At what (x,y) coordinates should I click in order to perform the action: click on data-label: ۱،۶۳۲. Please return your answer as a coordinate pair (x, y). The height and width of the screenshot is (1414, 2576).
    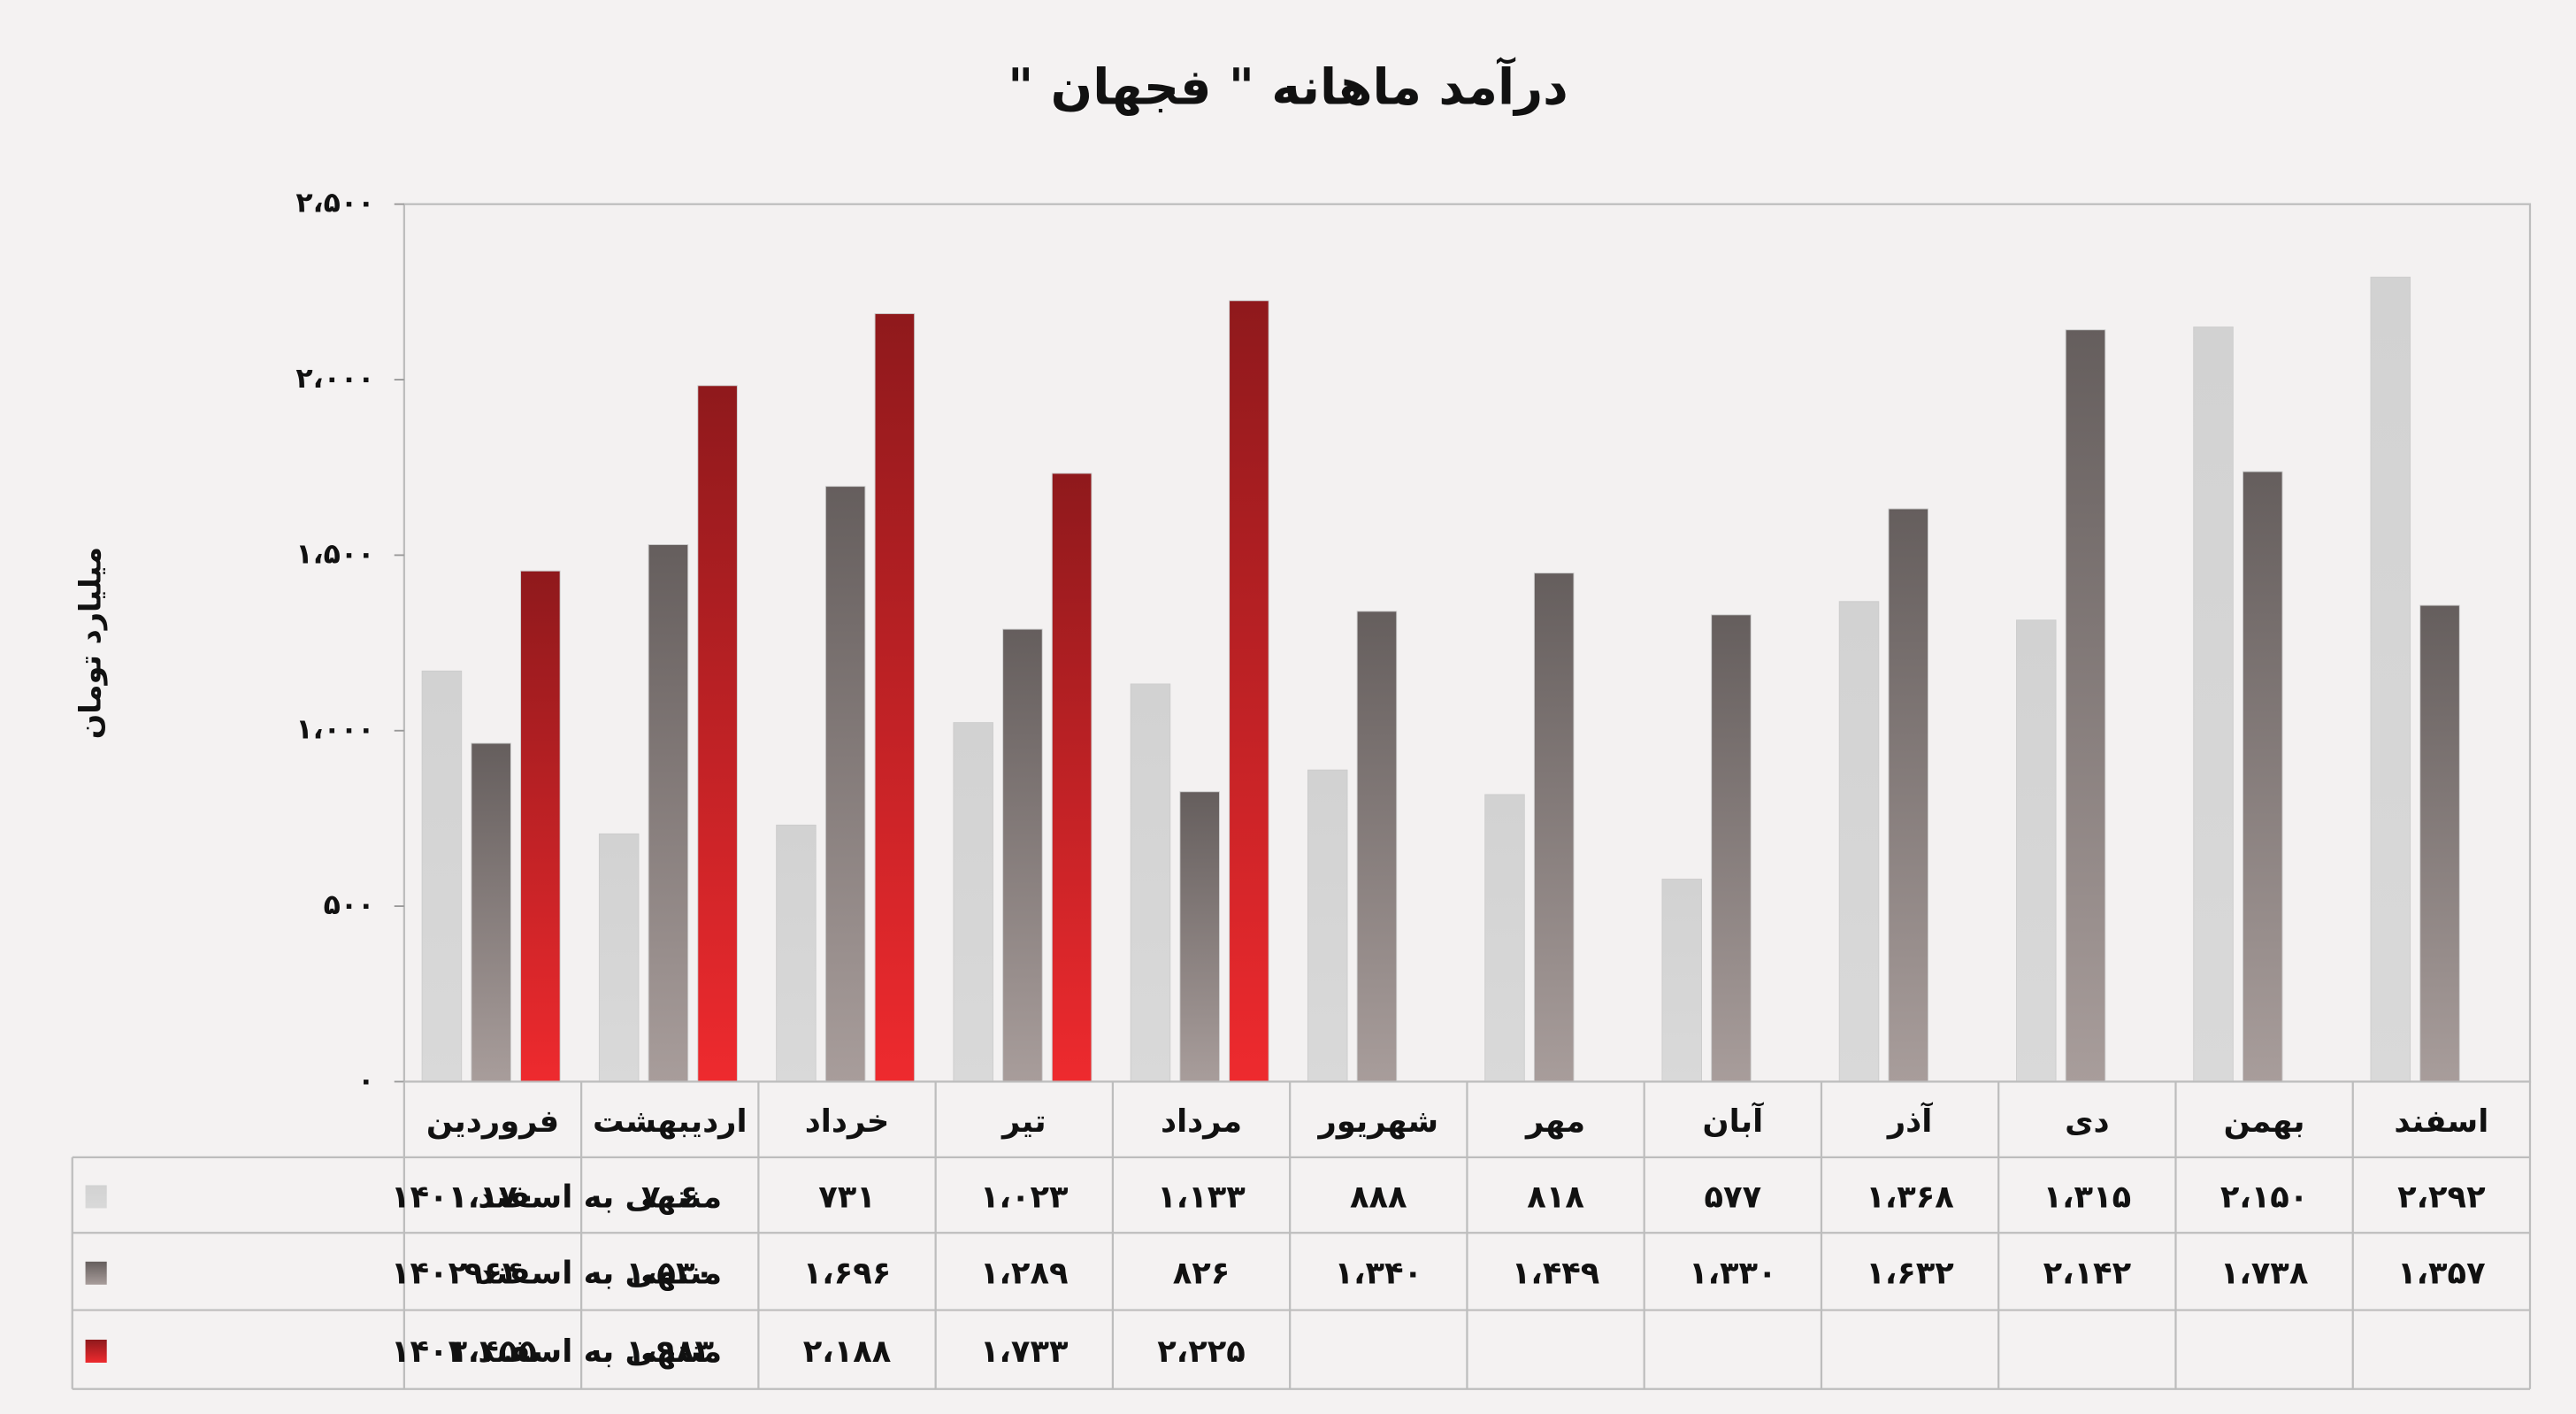
    Looking at the image, I should click on (1910, 1274).